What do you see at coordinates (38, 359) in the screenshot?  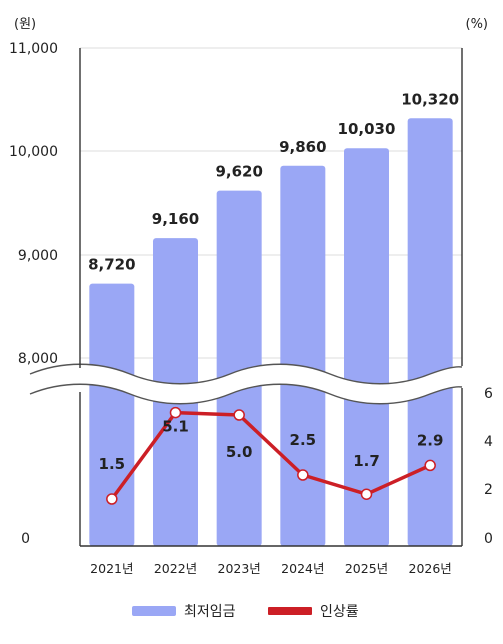 I see `left-tick-8000: 8,000` at bounding box center [38, 359].